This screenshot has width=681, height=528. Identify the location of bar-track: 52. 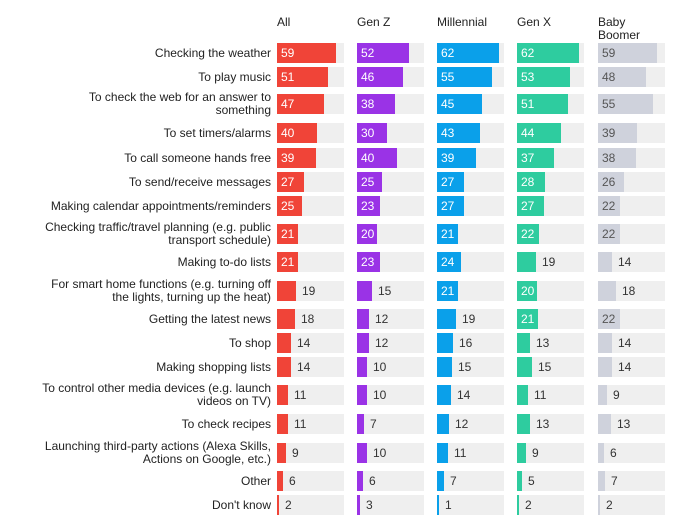
(390, 53).